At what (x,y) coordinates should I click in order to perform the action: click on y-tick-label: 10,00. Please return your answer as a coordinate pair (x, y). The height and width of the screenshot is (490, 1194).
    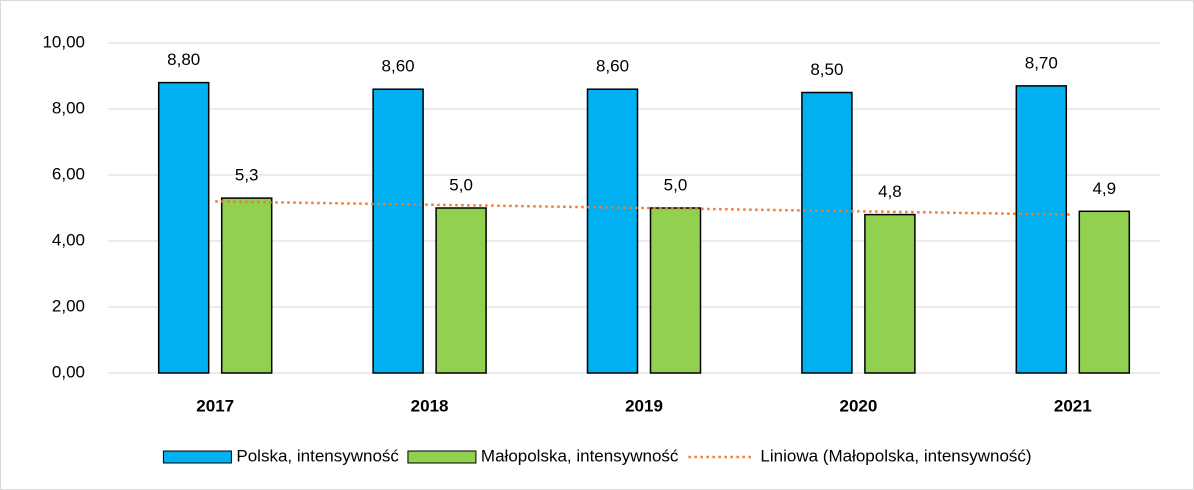
    Looking at the image, I should click on (63, 41).